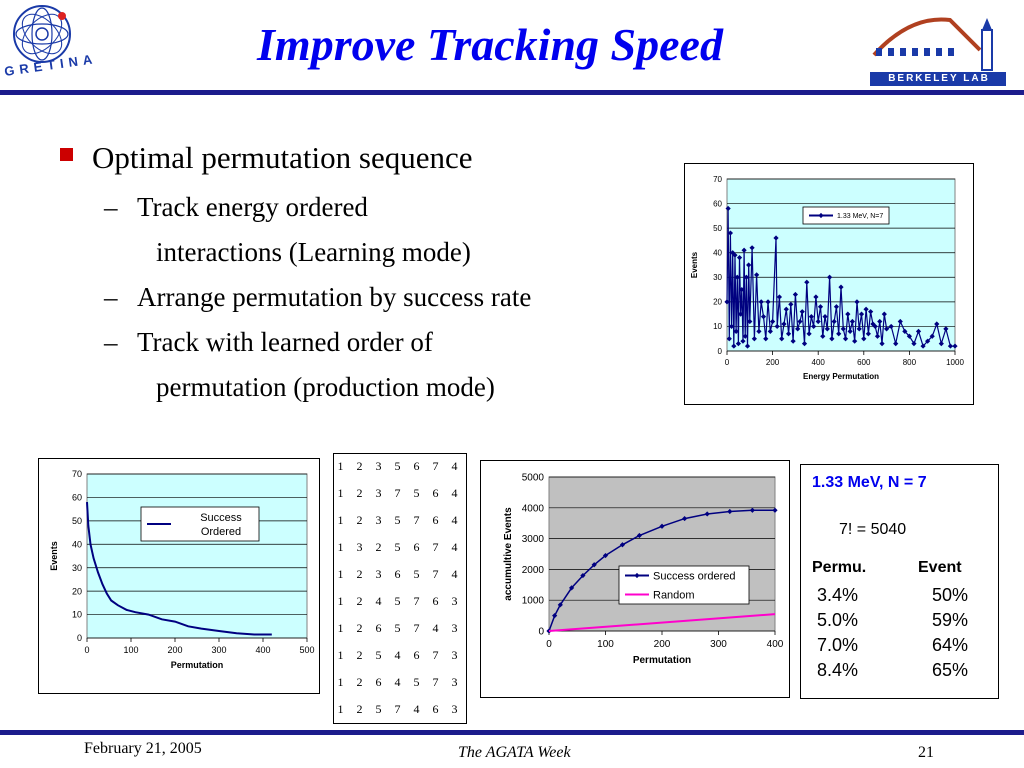  Describe the element at coordinates (221, 525) in the screenshot. I see `legend-label: Success Ordered` at that location.